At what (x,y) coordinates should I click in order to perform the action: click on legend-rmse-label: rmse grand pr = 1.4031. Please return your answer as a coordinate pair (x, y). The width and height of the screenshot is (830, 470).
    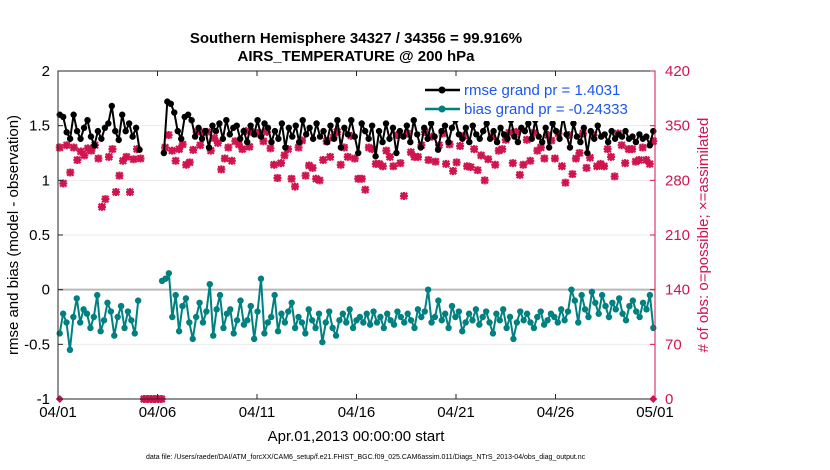
    Looking at the image, I should click on (542, 90).